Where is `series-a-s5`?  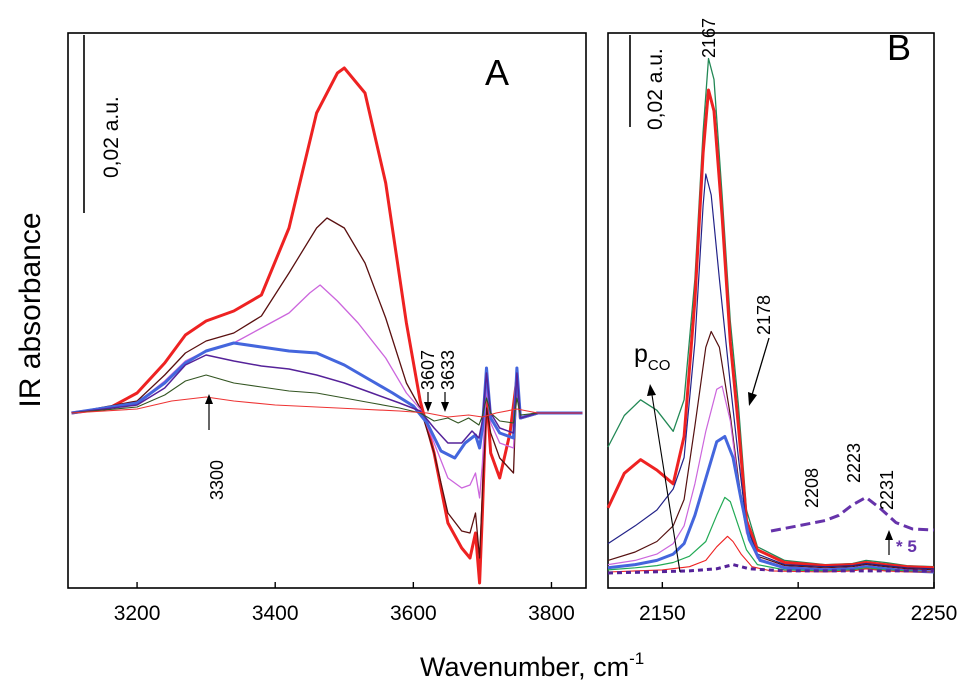
series-a-s5 is located at coordinates (327, 399).